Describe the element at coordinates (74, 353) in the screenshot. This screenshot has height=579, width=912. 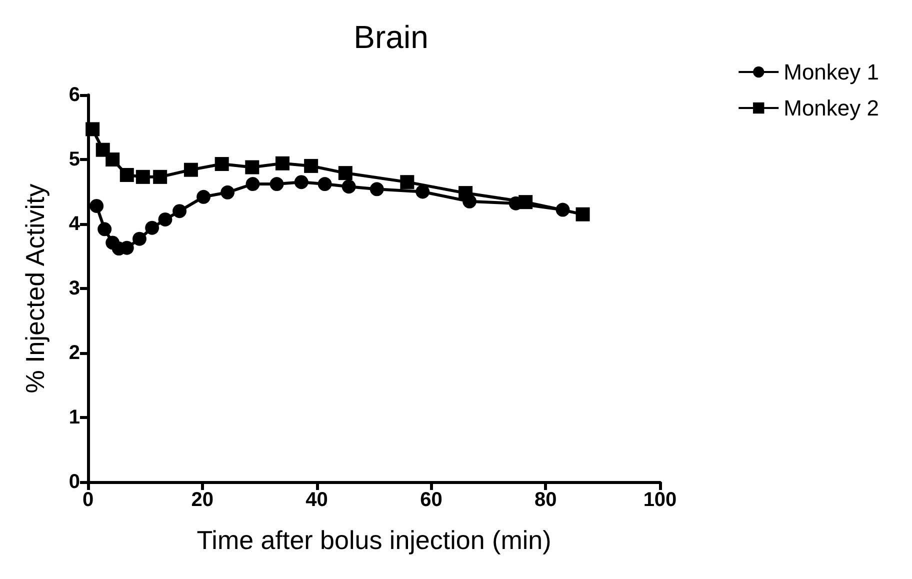
I see `y-tick-label: 2` at that location.